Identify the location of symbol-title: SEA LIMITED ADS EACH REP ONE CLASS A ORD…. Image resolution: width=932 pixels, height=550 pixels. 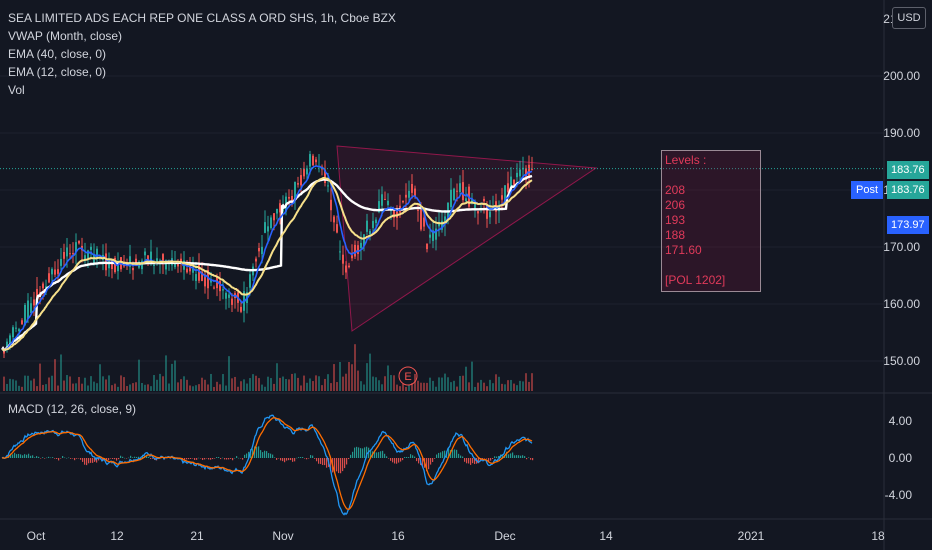
(202, 18).